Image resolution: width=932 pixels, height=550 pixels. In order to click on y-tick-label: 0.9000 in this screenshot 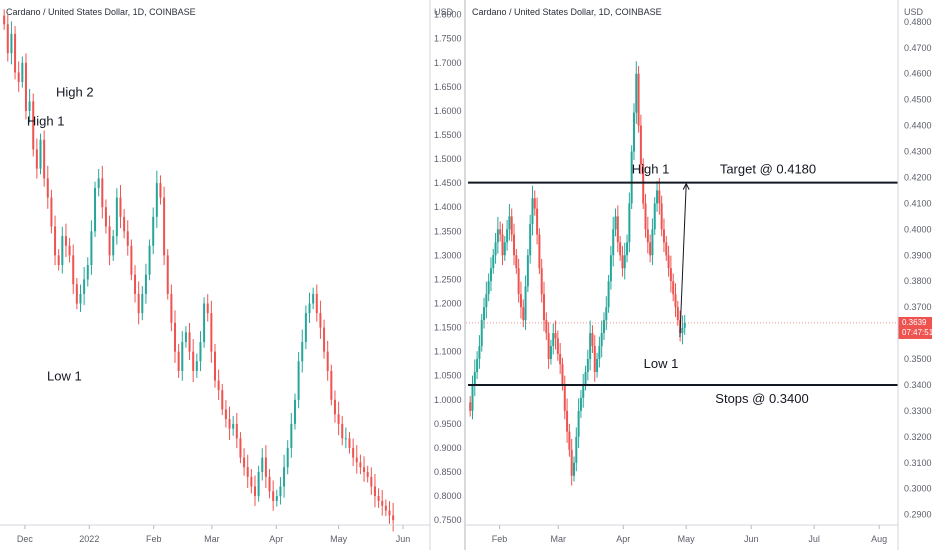, I will do `click(448, 448)`.